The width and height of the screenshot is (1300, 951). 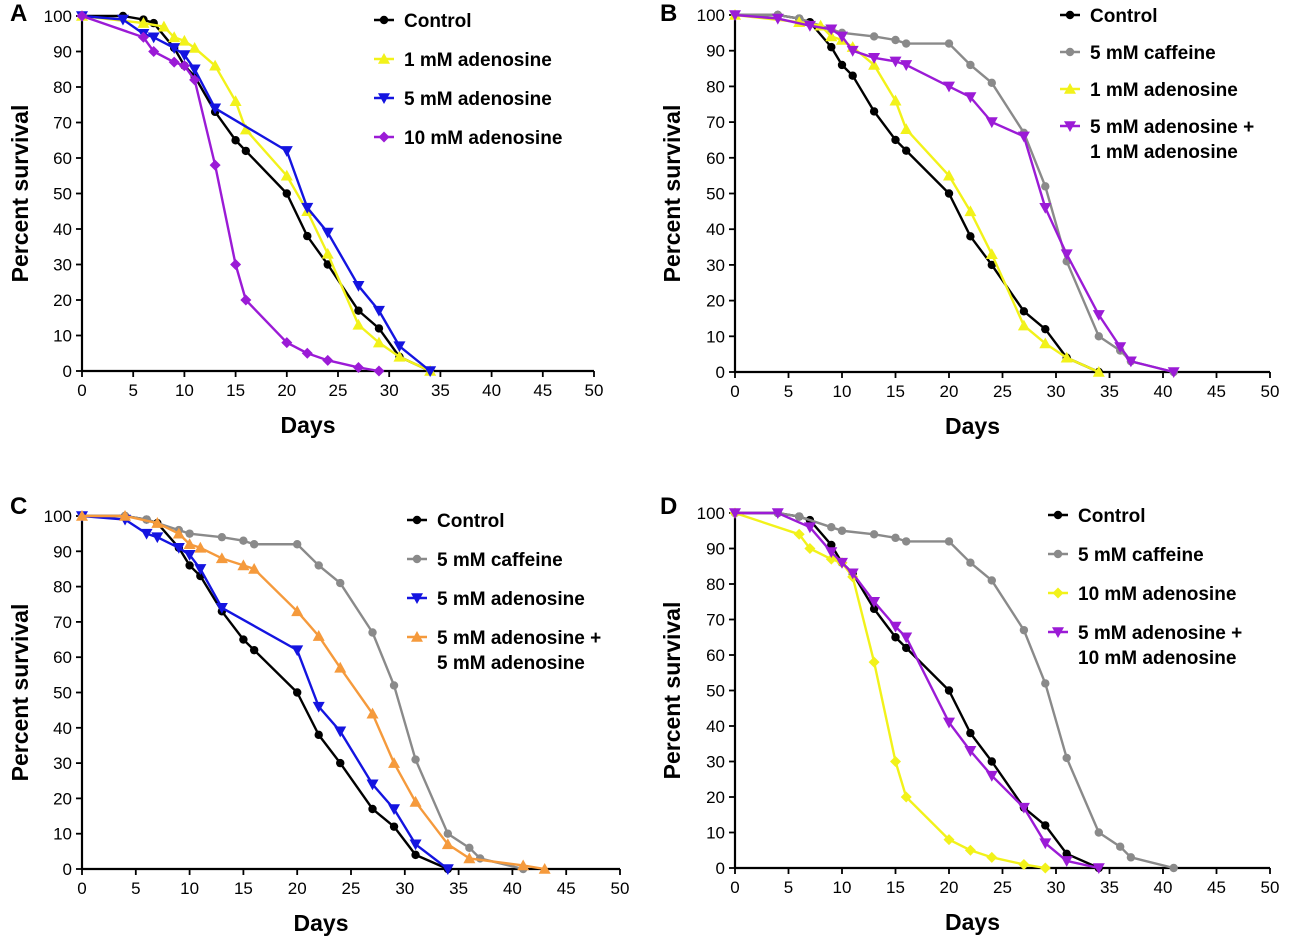 What do you see at coordinates (62, 123) in the screenshot?
I see `y-tick-label: 70` at bounding box center [62, 123].